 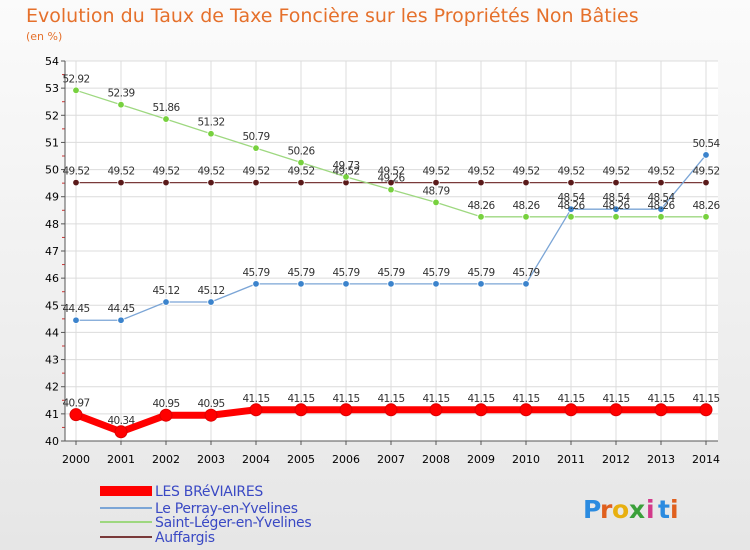 I want to click on data-label-2: 52.39, so click(x=120, y=94).